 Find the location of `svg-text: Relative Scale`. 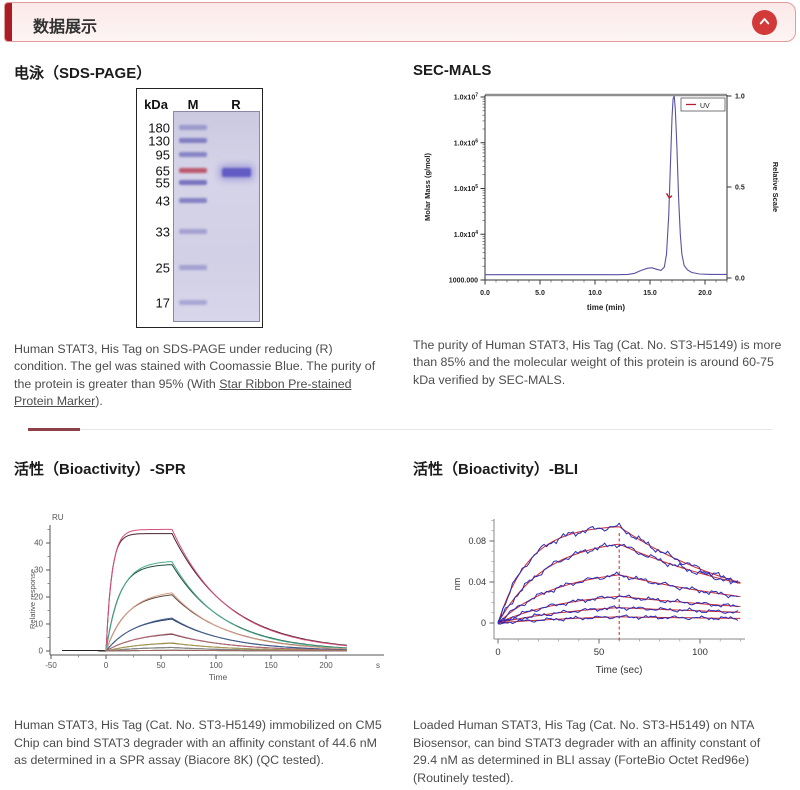

svg-text: Relative Scale is located at coordinates (775, 187).